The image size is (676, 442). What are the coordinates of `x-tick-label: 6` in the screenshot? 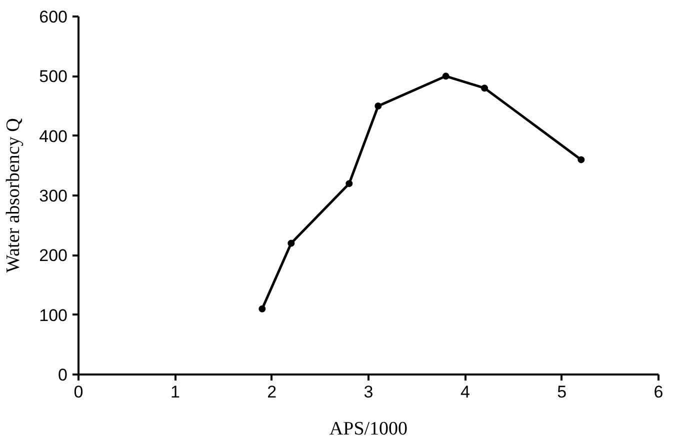 It's located at (659, 392).